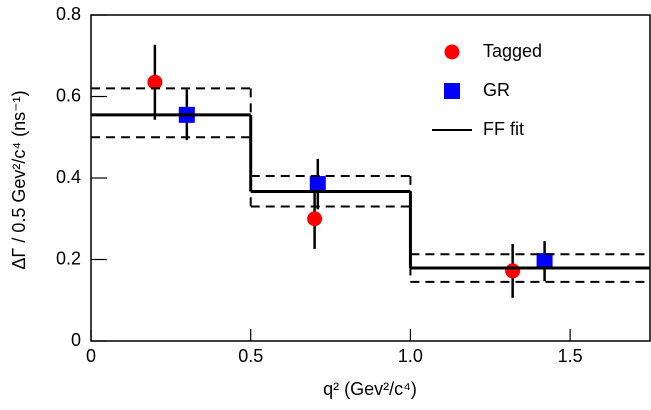 This screenshot has height=410, width=651. I want to click on y-tick-label: 0.2, so click(68, 258).